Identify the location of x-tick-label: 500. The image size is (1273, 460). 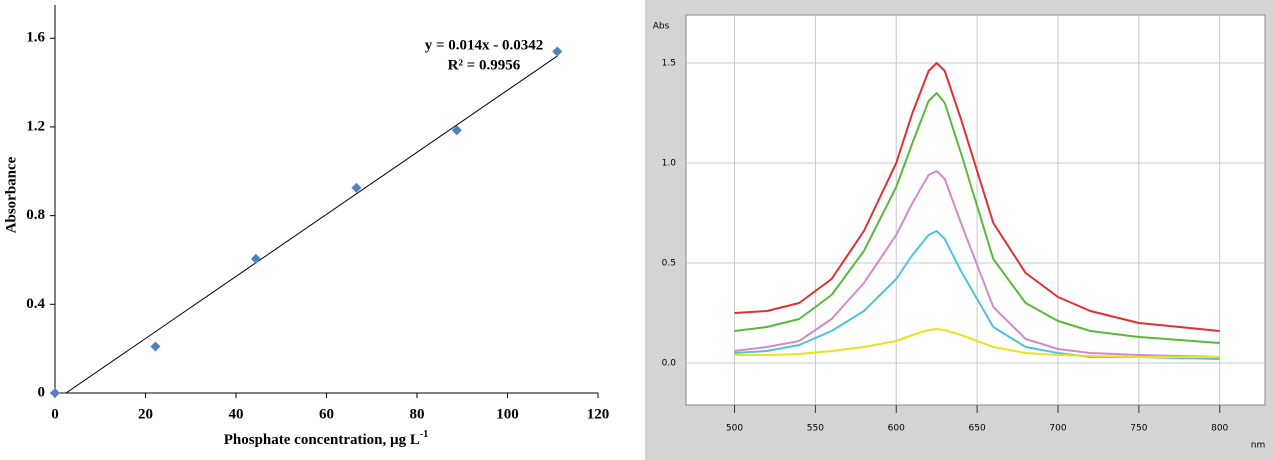
(734, 429).